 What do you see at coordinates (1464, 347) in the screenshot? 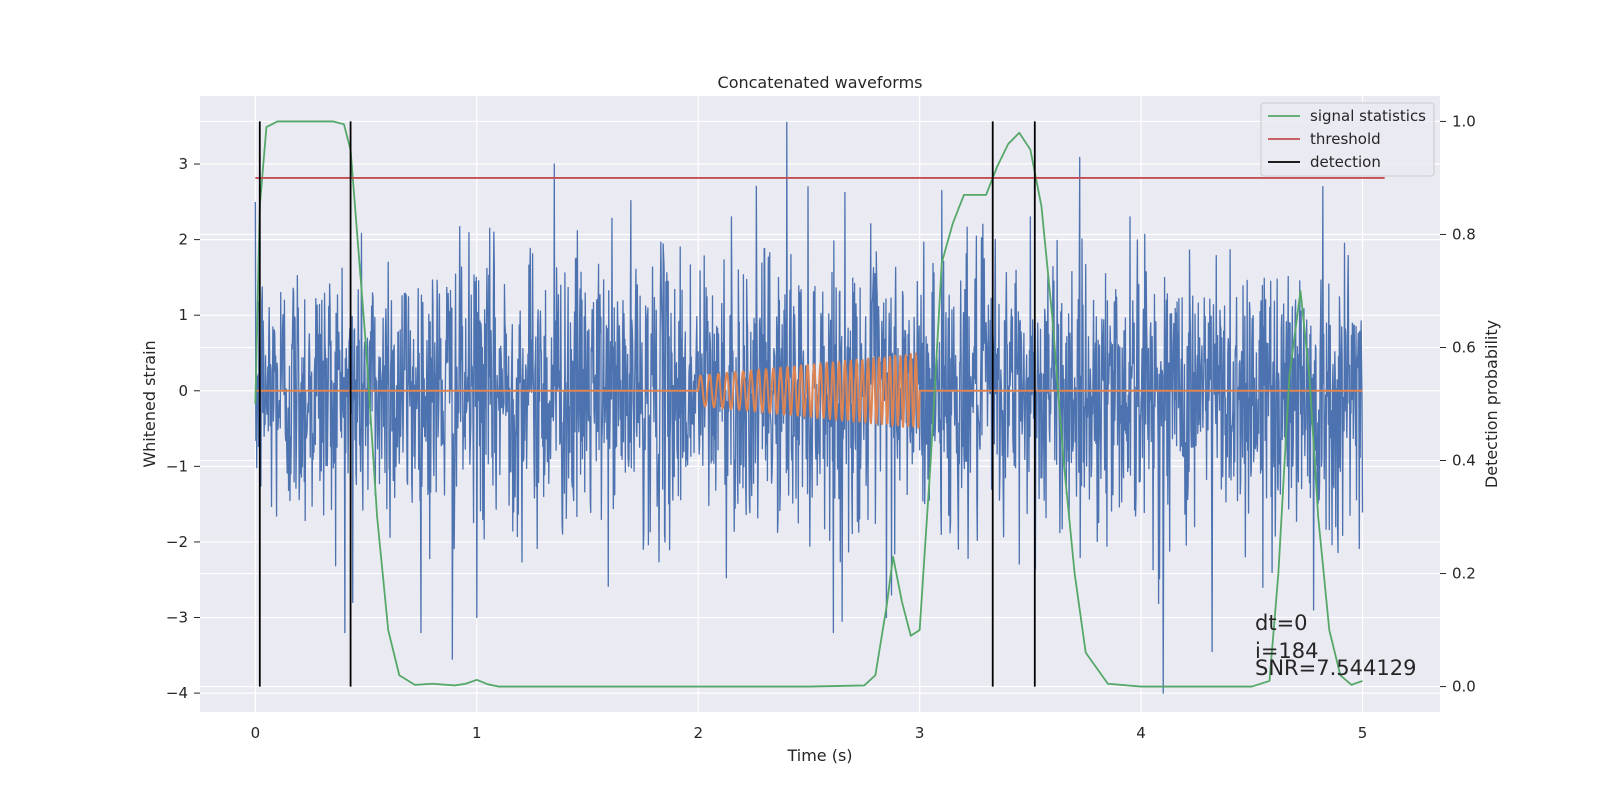
I see `y-right-tick-label: 0.6` at bounding box center [1464, 347].